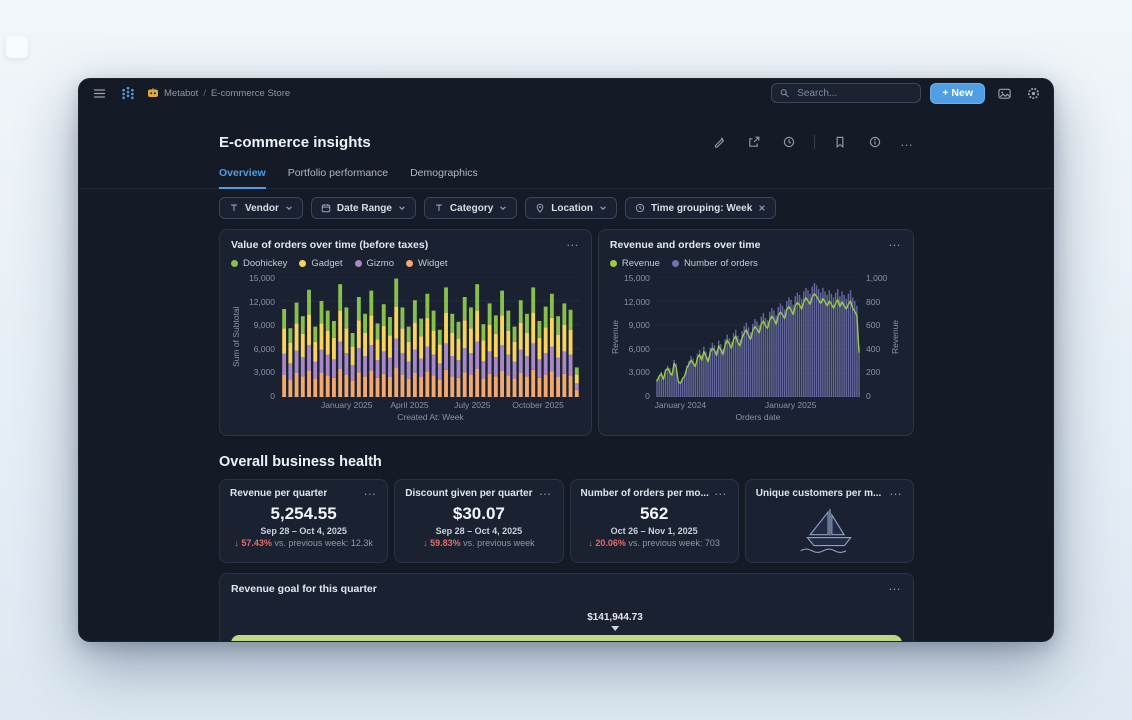 The image size is (1132, 720). Describe the element at coordinates (181, 93) in the screenshot. I see `breadcrumb-root: Metabot` at that location.